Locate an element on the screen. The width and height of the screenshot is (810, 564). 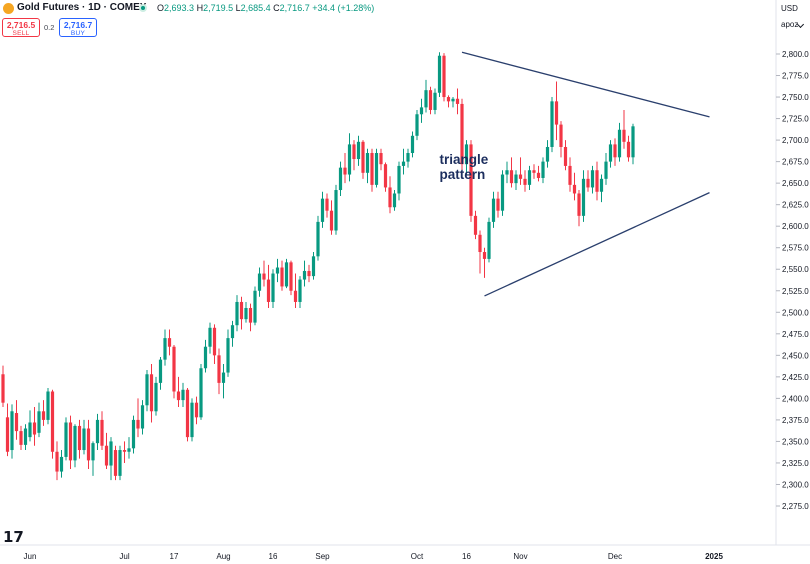
price-tick-label: 2,450.0 is located at coordinates (795, 355).